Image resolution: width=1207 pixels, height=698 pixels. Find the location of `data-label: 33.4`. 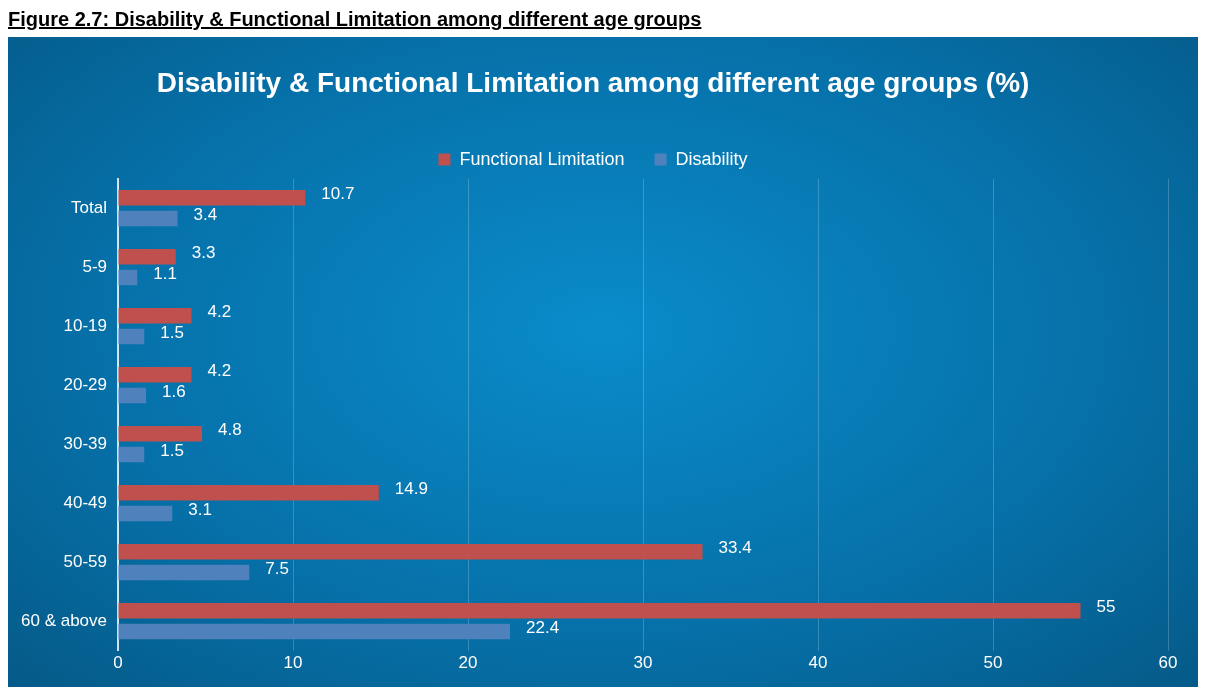

data-label: 33.4 is located at coordinates (735, 548).